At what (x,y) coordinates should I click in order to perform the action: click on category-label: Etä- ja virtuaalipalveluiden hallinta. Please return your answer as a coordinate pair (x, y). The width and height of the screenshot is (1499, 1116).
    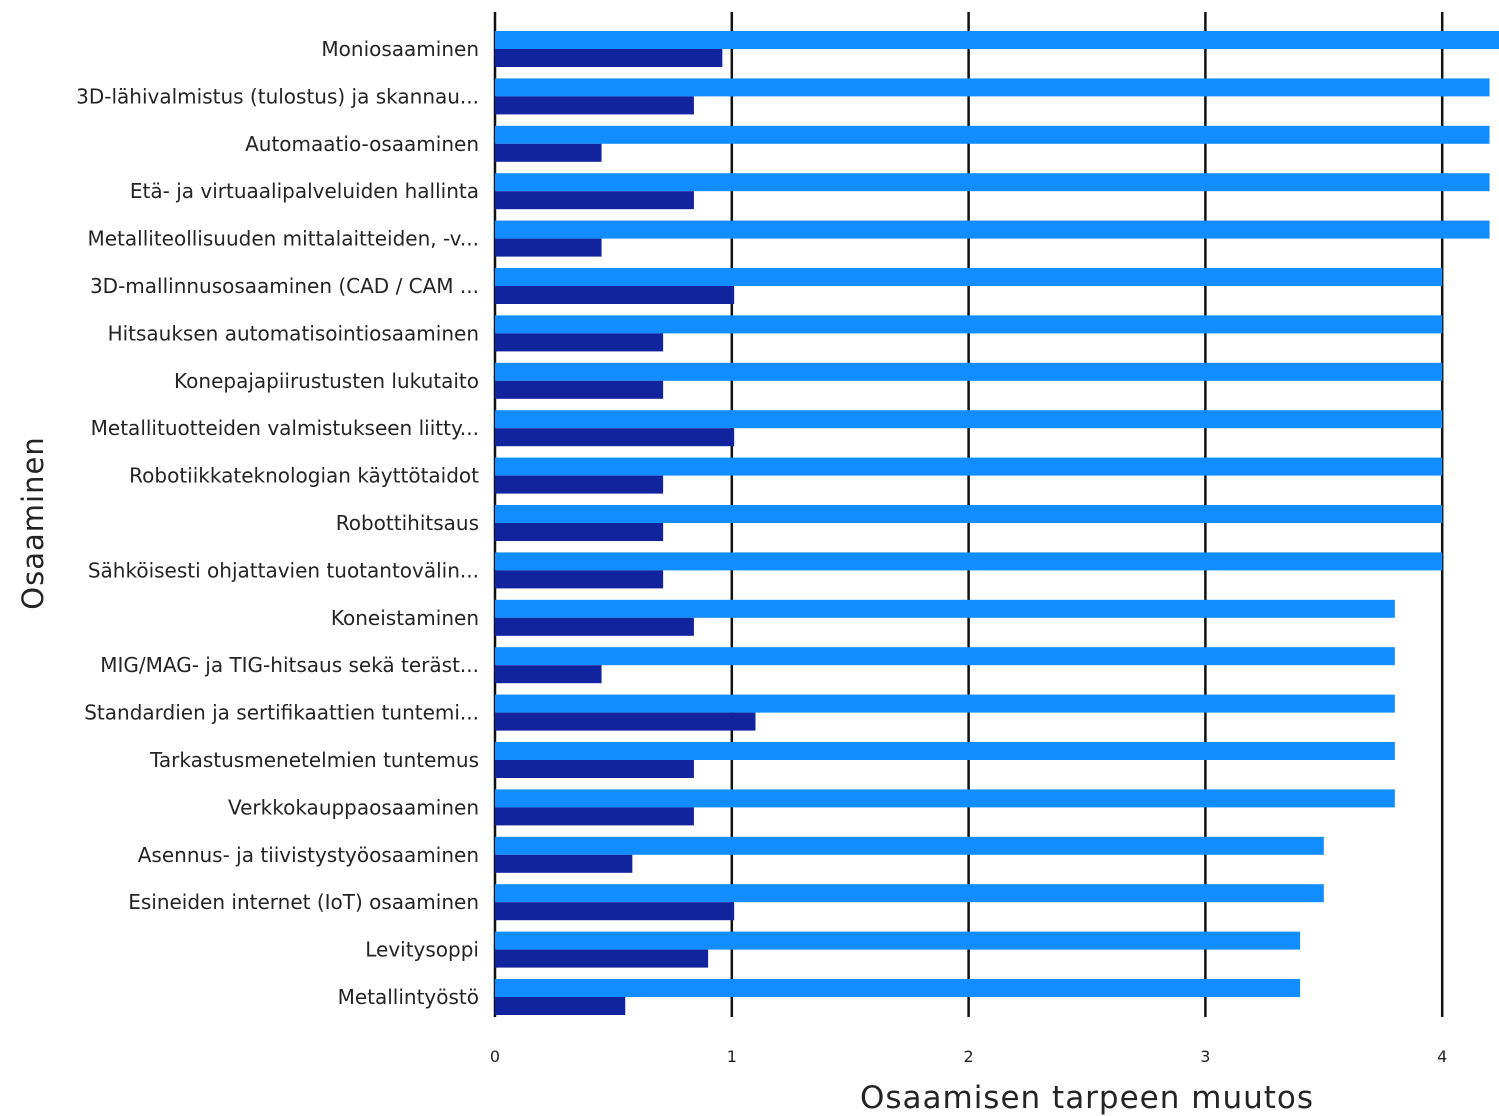
    Looking at the image, I should click on (304, 191).